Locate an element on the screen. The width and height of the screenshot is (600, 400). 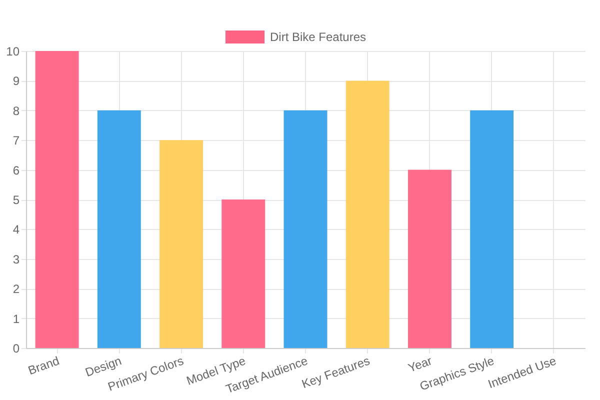
legend-label: Dirt Bike Features is located at coordinates (318, 37).